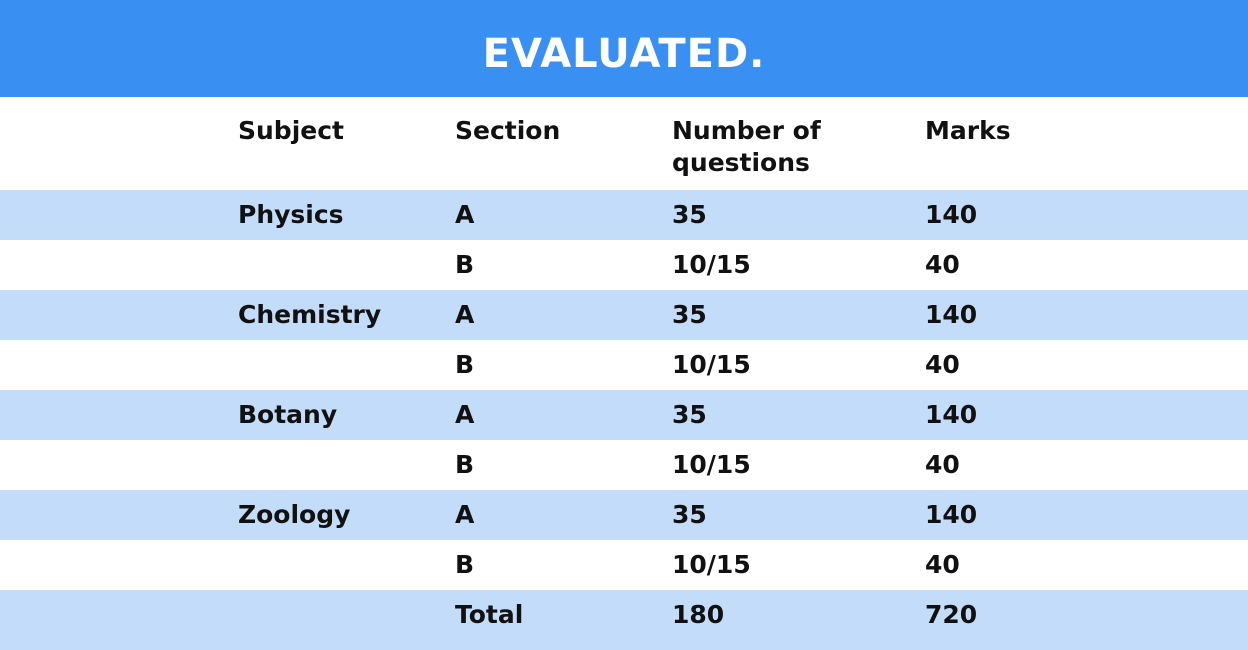 This screenshot has height=650, width=1248. What do you see at coordinates (310, 314) in the screenshot?
I see `subject-cell: Chemistry` at bounding box center [310, 314].